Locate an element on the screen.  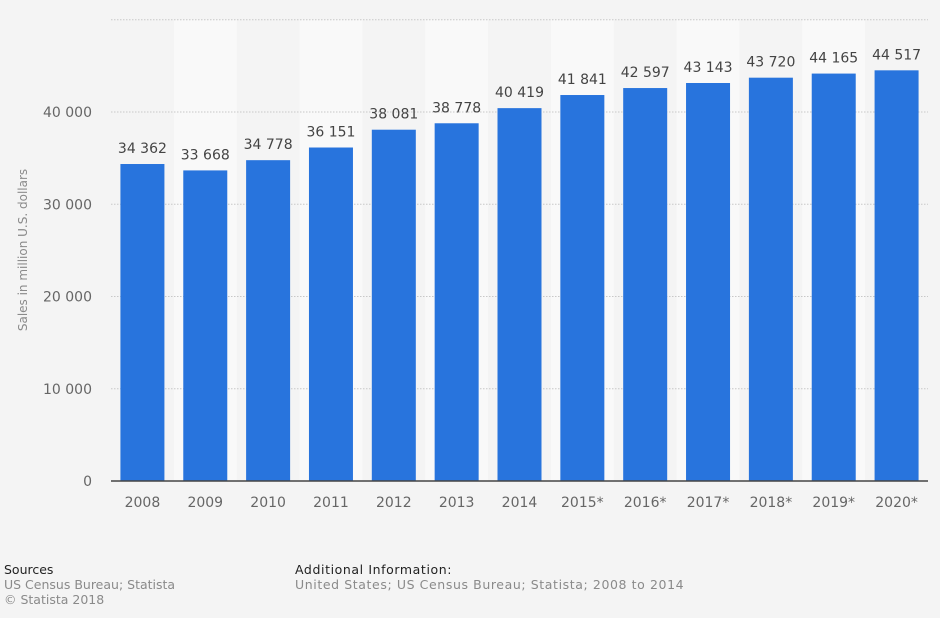
data-label: 44 517 is located at coordinates (896, 55).